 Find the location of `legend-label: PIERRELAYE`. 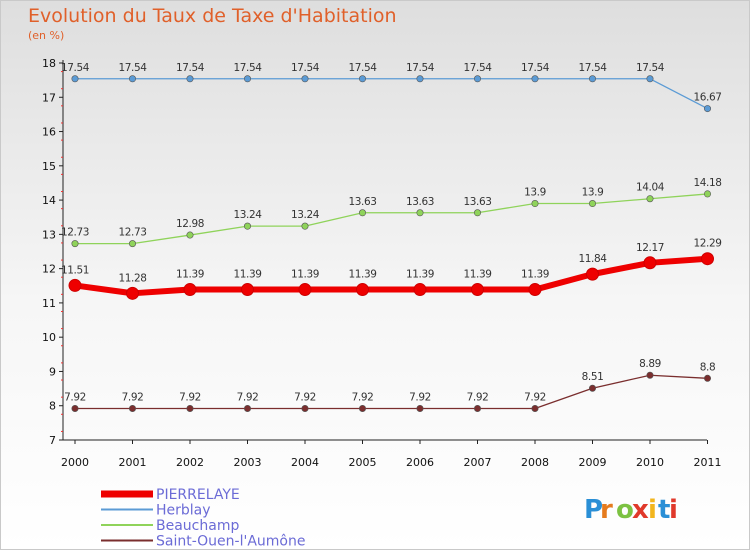

legend-label: PIERRELAYE is located at coordinates (198, 495).